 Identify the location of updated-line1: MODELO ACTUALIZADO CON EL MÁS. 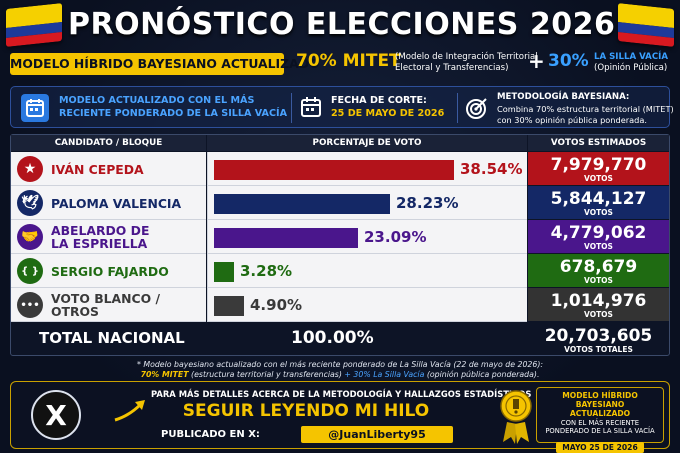
(157, 100).